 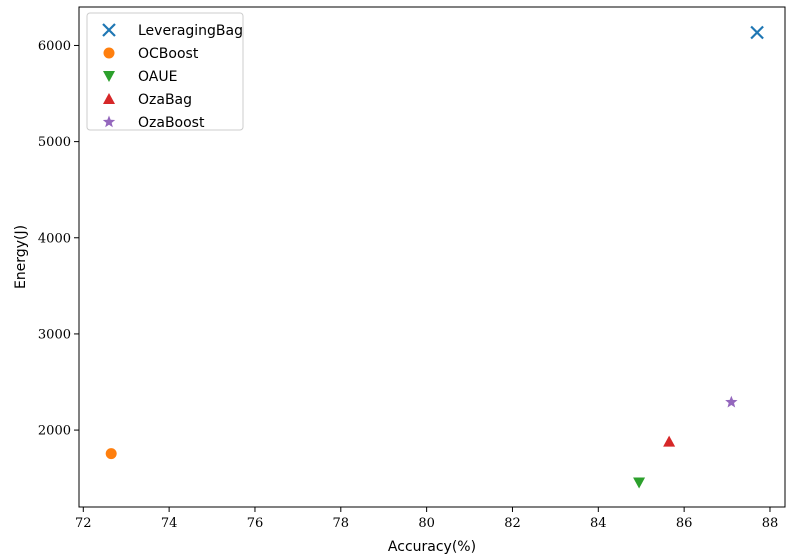 What do you see at coordinates (171, 123) in the screenshot?
I see `legend-label: OzaBoost` at bounding box center [171, 123].